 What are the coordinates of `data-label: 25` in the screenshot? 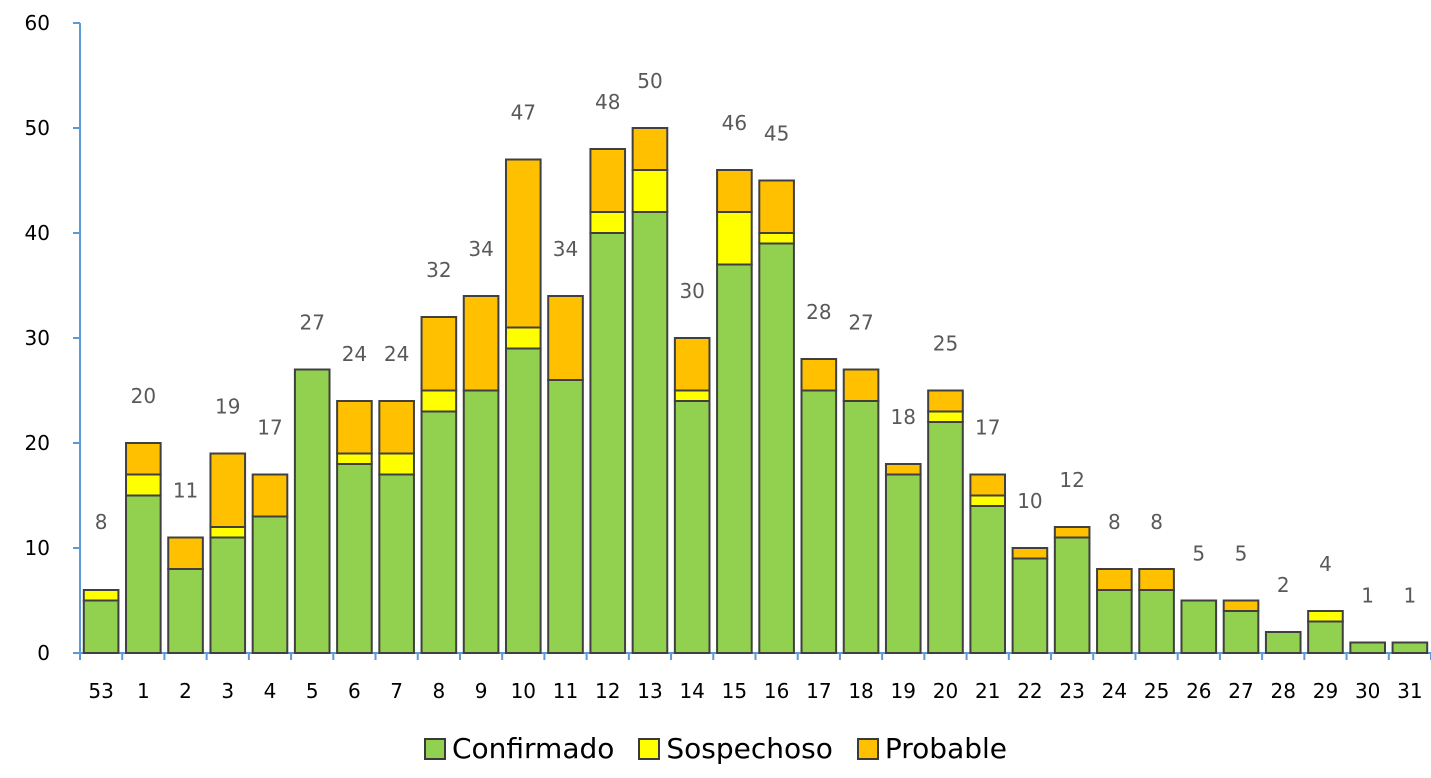 It's located at (945, 344).